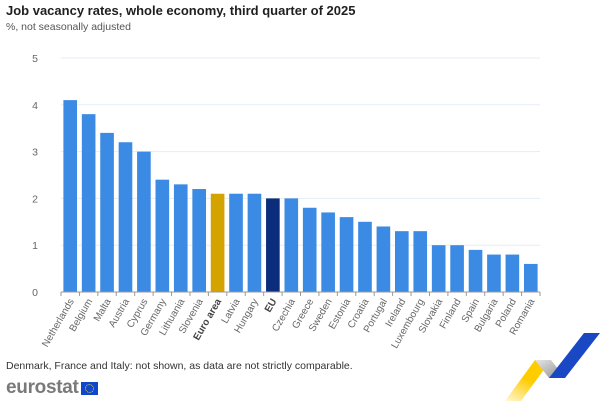 The image size is (600, 401). What do you see at coordinates (254, 242) in the screenshot?
I see `bar-hungary` at bounding box center [254, 242].